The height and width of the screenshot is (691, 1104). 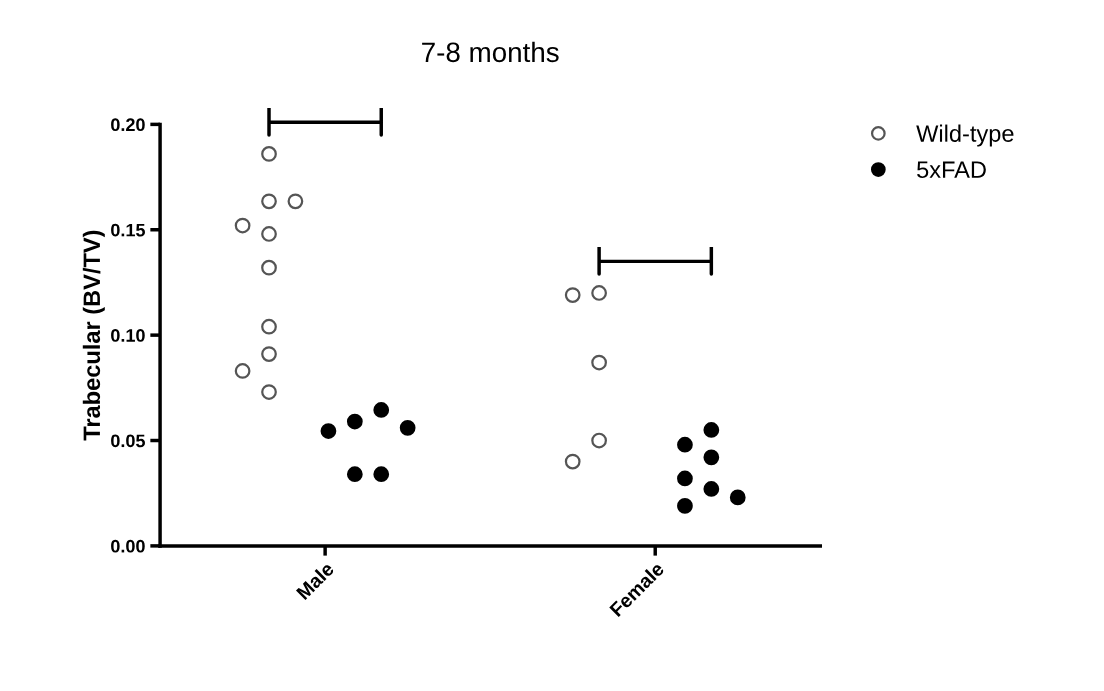 What do you see at coordinates (951, 170) in the screenshot?
I see `legend-label: 5xFAD` at bounding box center [951, 170].